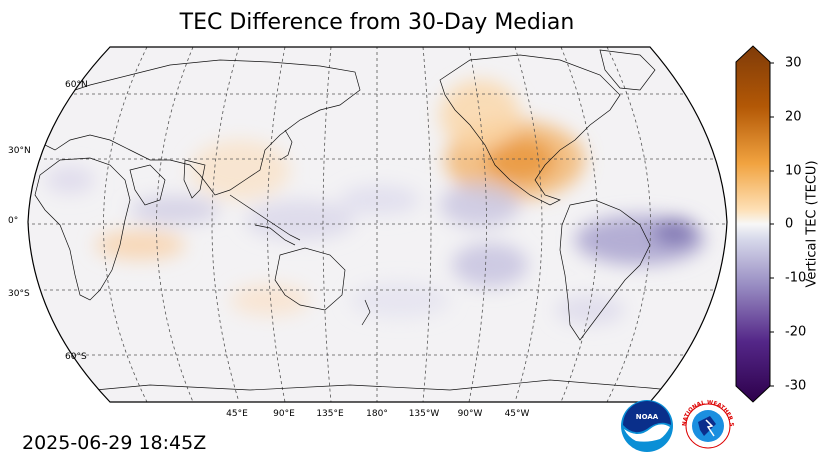 This screenshot has width=835, height=470. I want to click on colorbar-tick-0: 0, so click(789, 224).